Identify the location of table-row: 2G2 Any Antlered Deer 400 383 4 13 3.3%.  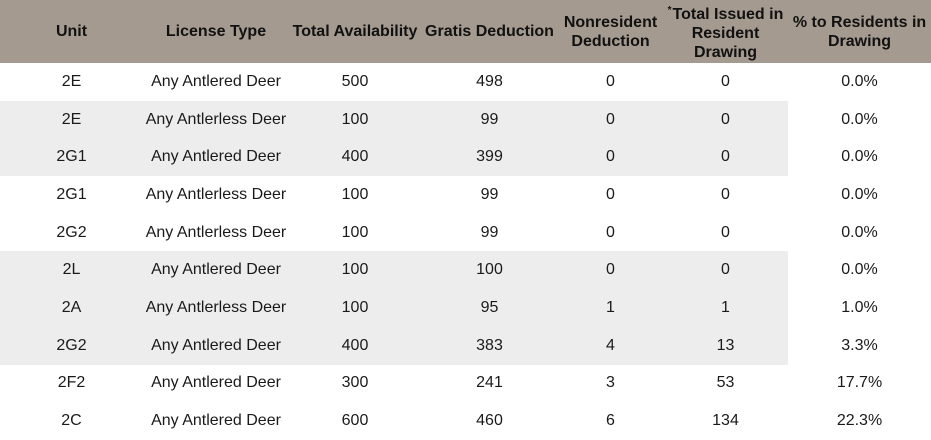
(465, 345).